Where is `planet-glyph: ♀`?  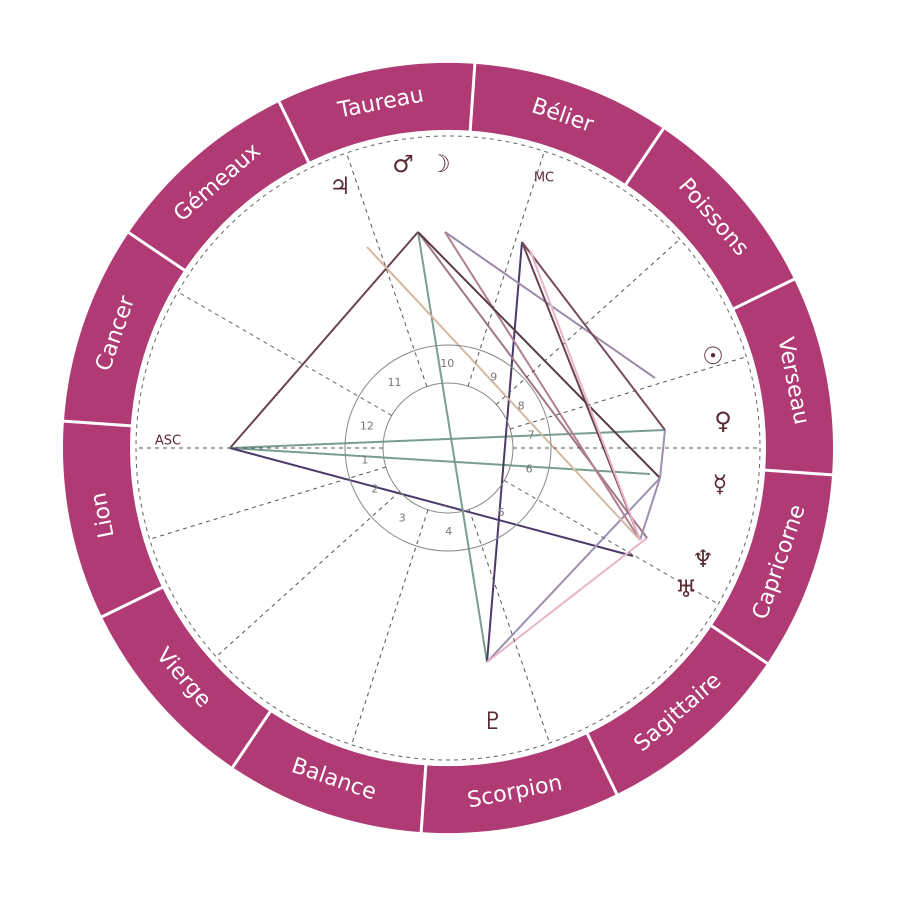 planet-glyph: ♀ is located at coordinates (723, 421).